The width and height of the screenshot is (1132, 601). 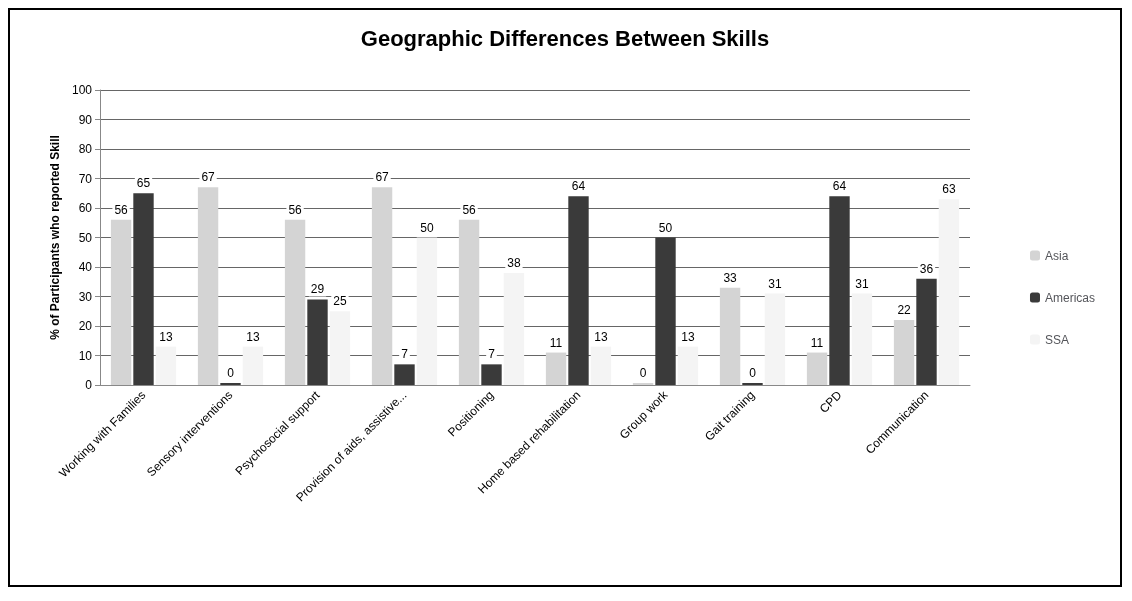 What do you see at coordinates (340, 301) in the screenshot?
I see `data-label: 25` at bounding box center [340, 301].